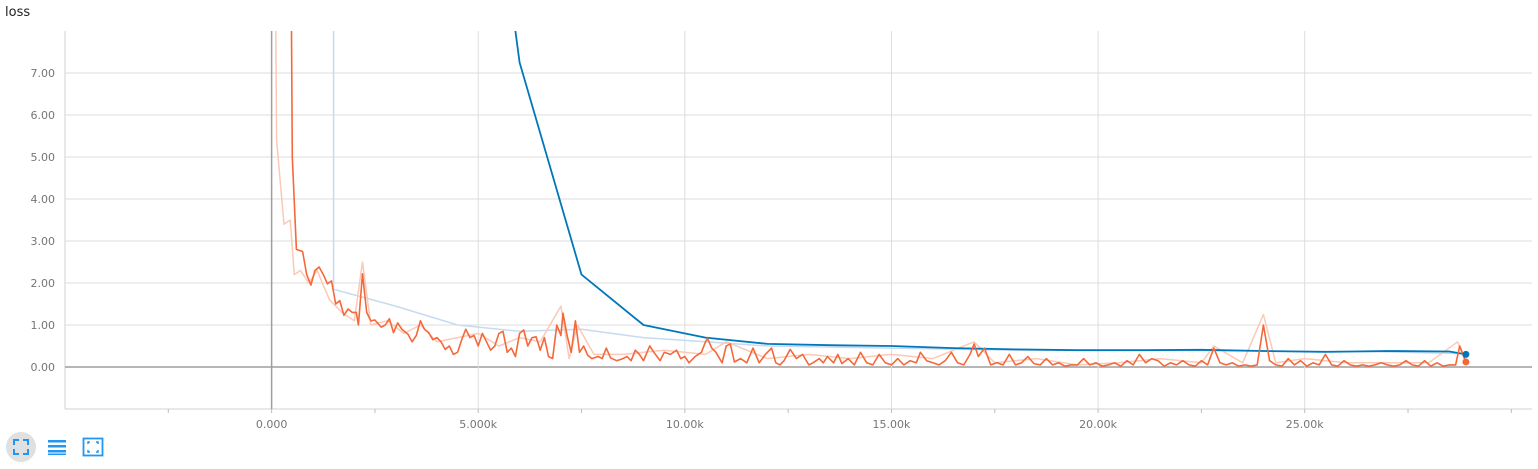  I want to click on chart-title: loss, so click(18, 12).